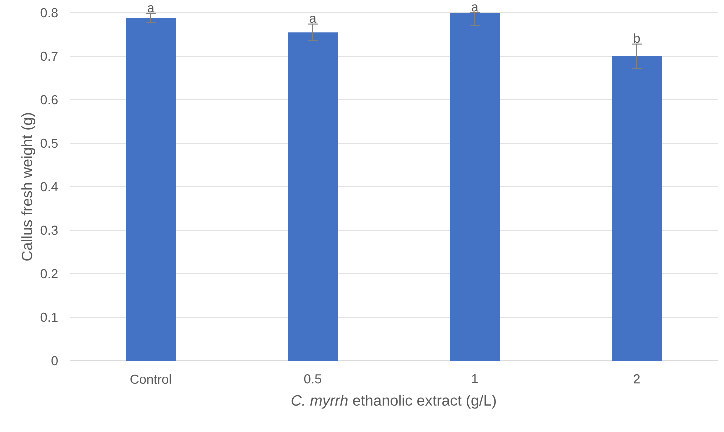 The height and width of the screenshot is (432, 724). Describe the element at coordinates (49, 13) in the screenshot. I see `y-tick-label: 0.8` at that location.